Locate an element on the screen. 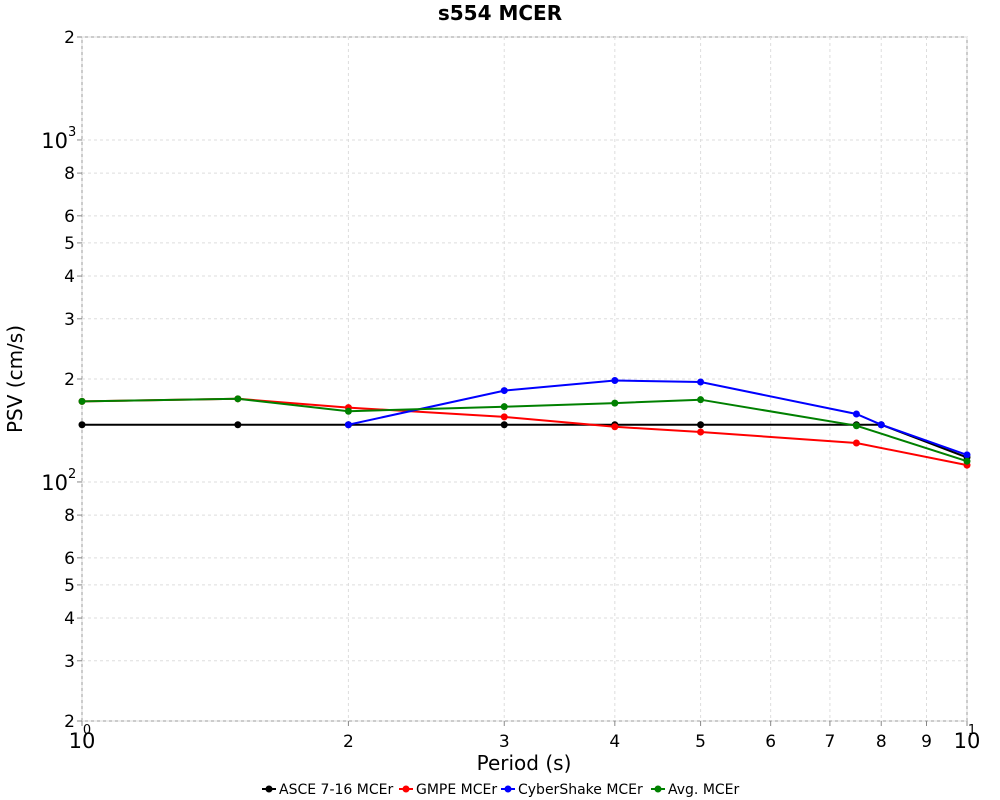 Image resolution: width=1000 pixels, height=800 pixels. legend-label: Avg. MCEr is located at coordinates (704, 790).